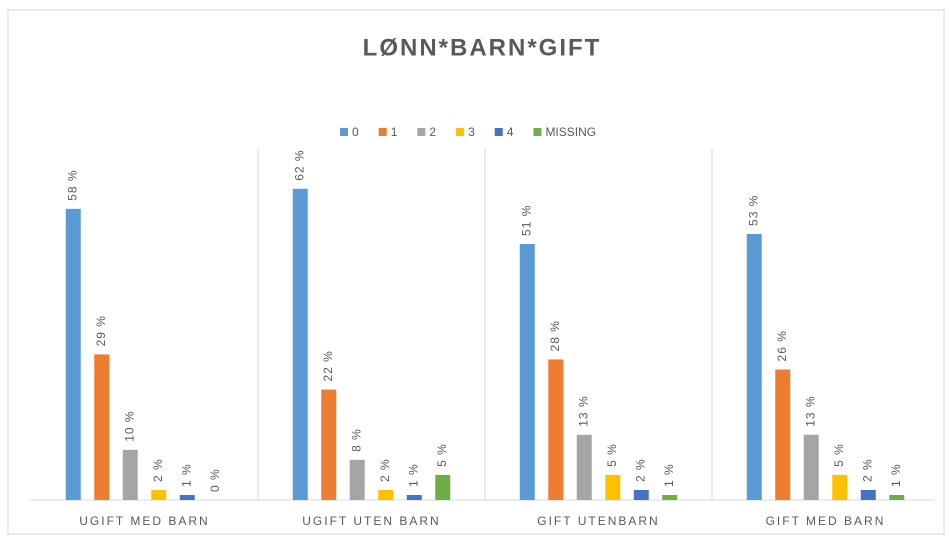 The height and width of the screenshot is (541, 949). Describe the element at coordinates (144, 521) in the screenshot. I see `x-tick-label: UGIFT MED BARN` at that location.